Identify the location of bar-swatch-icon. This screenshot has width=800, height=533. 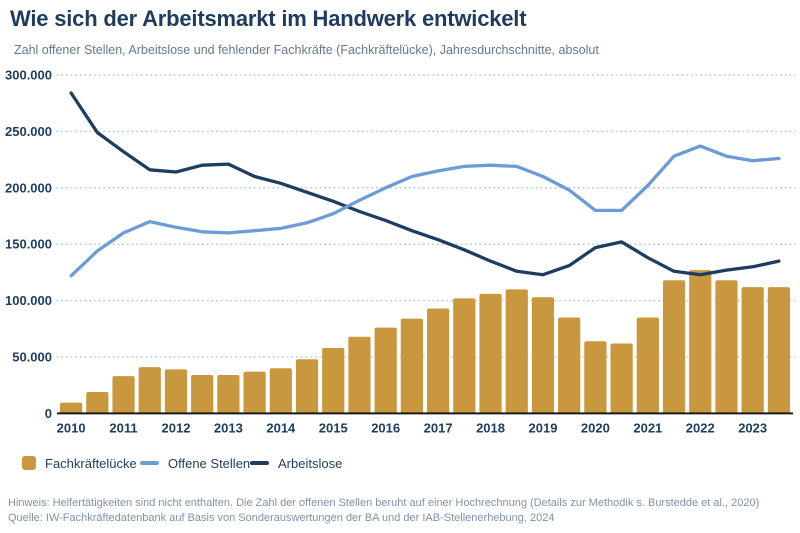
(29, 463).